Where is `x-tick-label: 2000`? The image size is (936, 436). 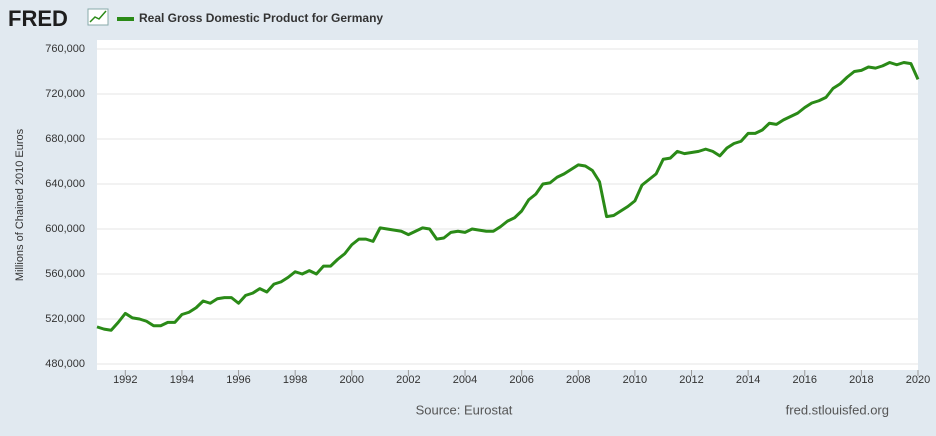 x-tick-label: 2000 is located at coordinates (352, 380).